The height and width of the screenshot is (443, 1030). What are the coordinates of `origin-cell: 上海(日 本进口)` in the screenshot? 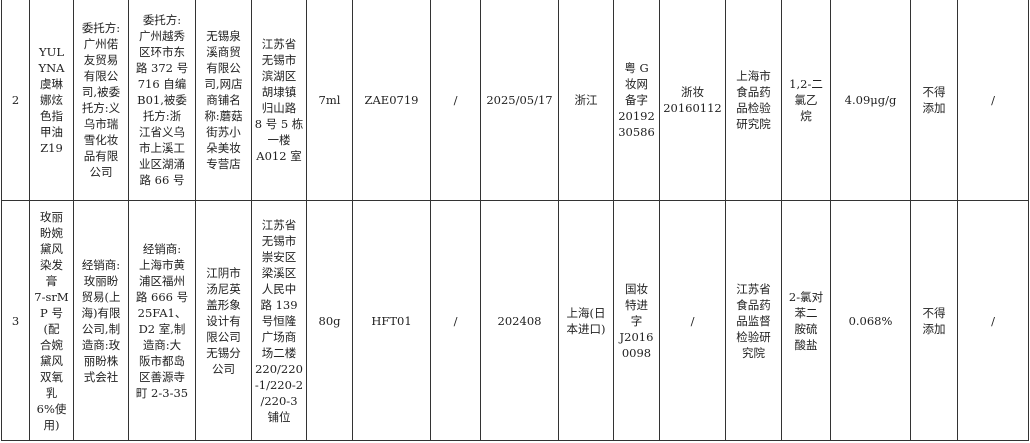 It's located at (586, 320).